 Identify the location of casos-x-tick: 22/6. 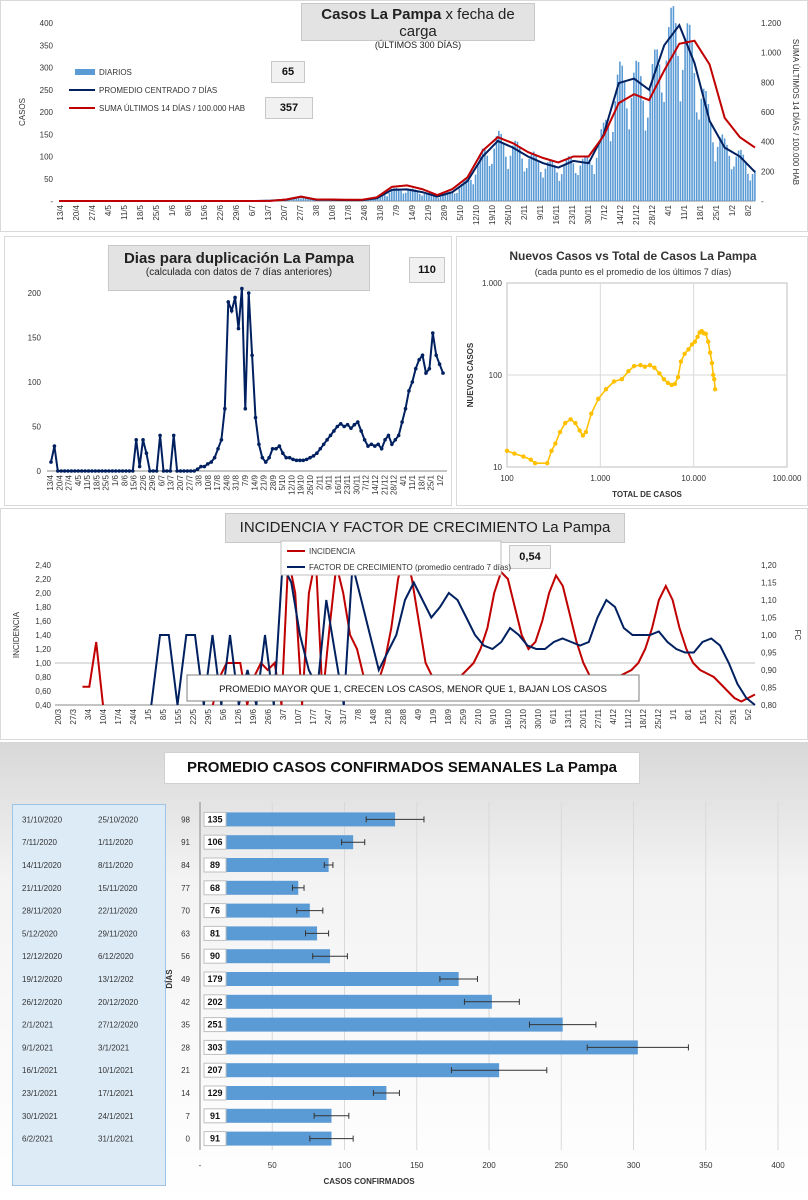
(220, 212).